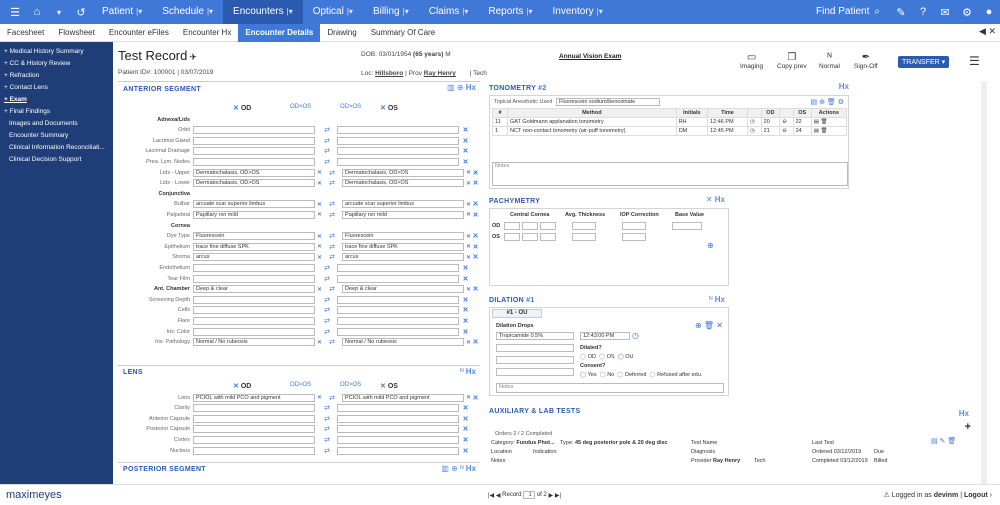  I want to click on subtab-2: Encounter eFiles, so click(138, 32).